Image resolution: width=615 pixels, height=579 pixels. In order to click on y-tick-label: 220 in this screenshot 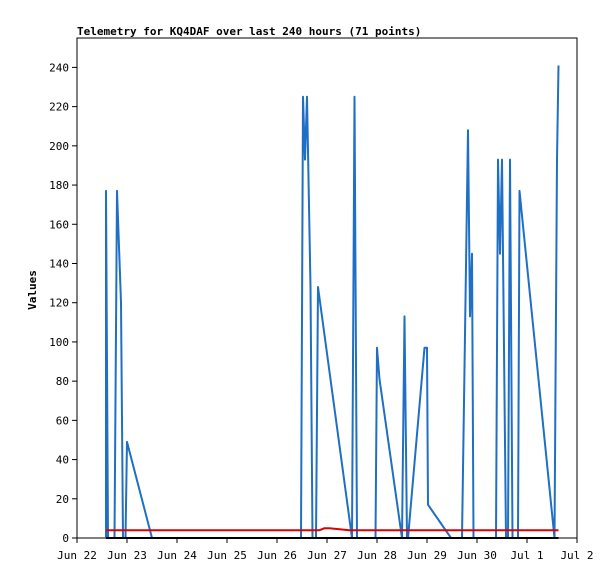, I will do `click(59, 107)`.